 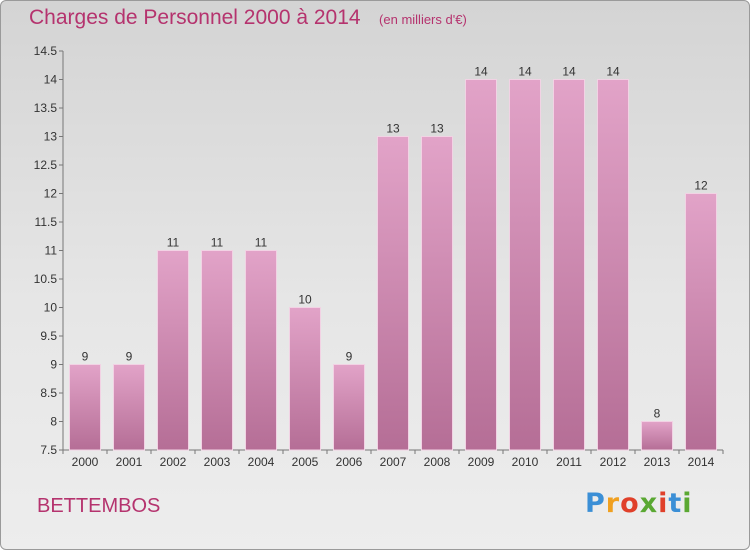 What do you see at coordinates (217, 462) in the screenshot?
I see `x-tick-label: 2003` at bounding box center [217, 462].